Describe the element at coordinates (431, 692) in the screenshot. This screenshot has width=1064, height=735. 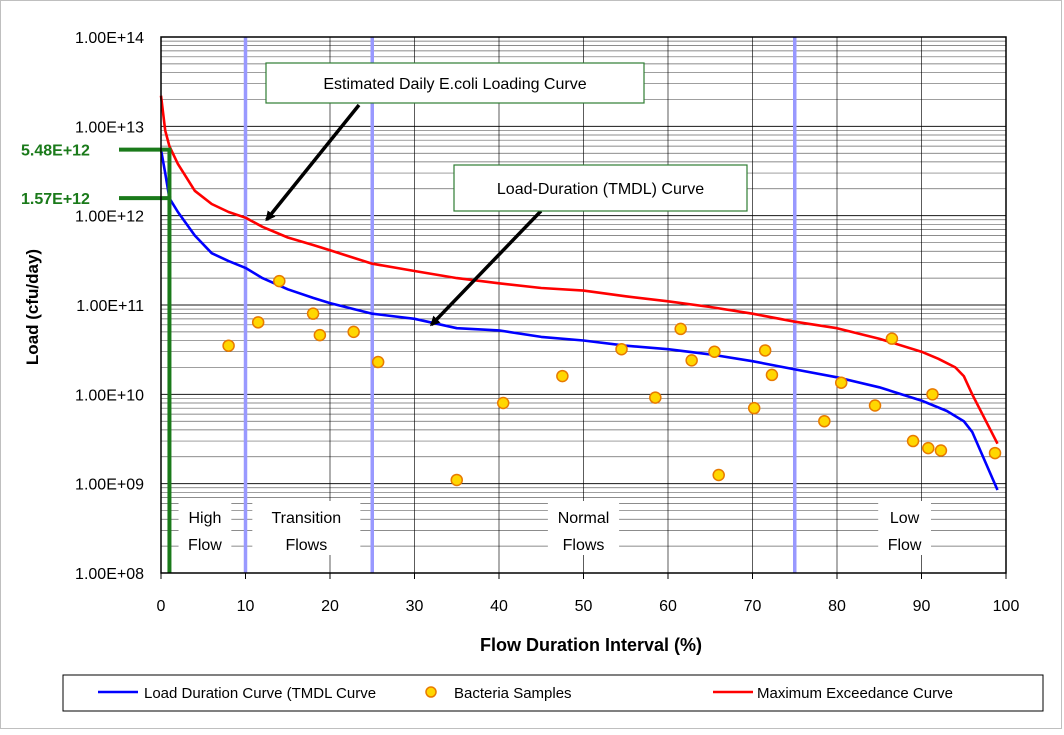
I see `legend-dot-swatch` at that location.